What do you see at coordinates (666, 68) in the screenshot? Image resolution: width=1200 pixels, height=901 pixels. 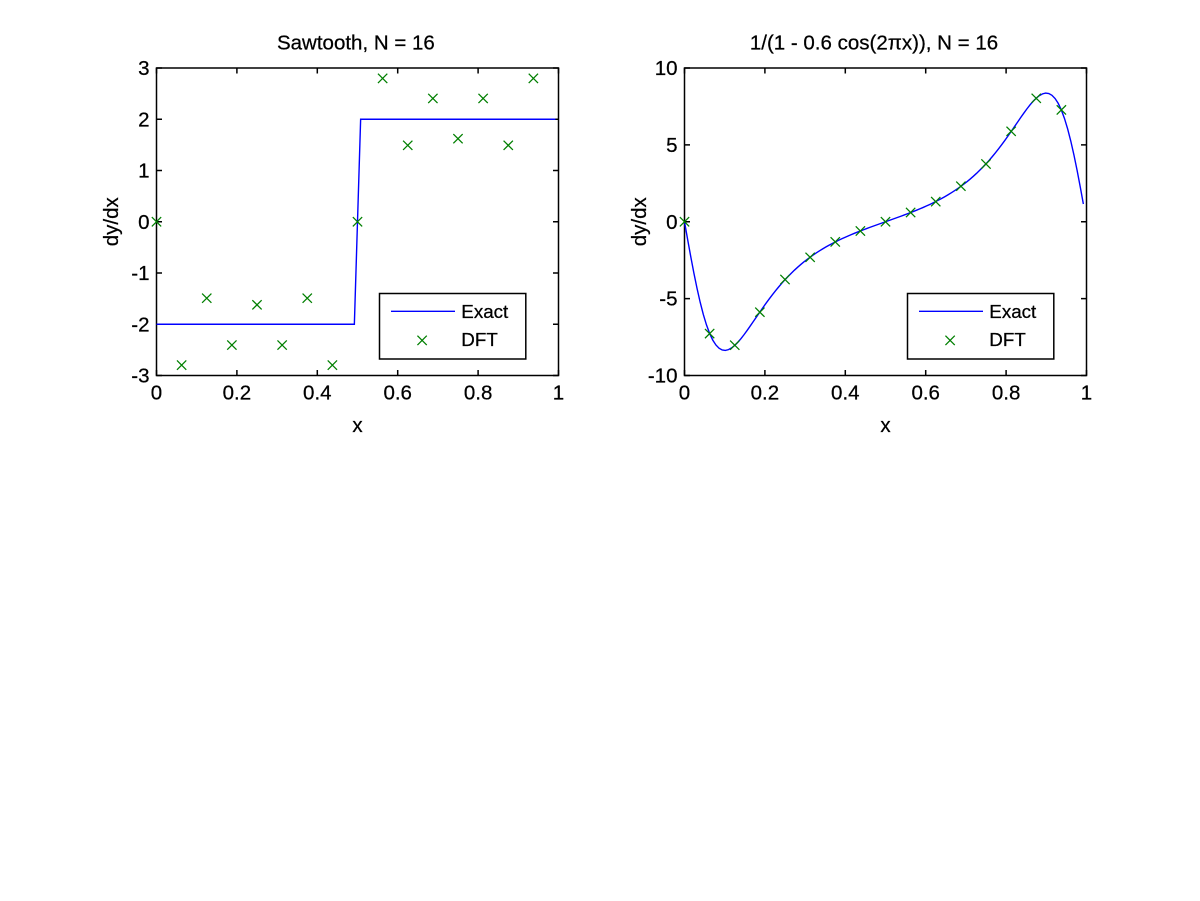 I see `svg-text: 10` at bounding box center [666, 68].